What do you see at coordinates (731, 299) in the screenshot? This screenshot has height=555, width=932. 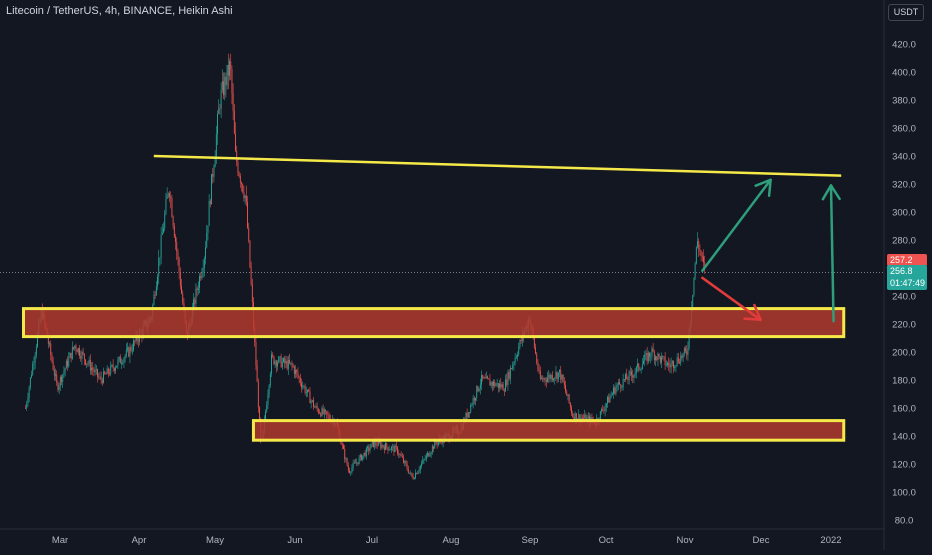 I see `arrow-down-icon` at bounding box center [731, 299].